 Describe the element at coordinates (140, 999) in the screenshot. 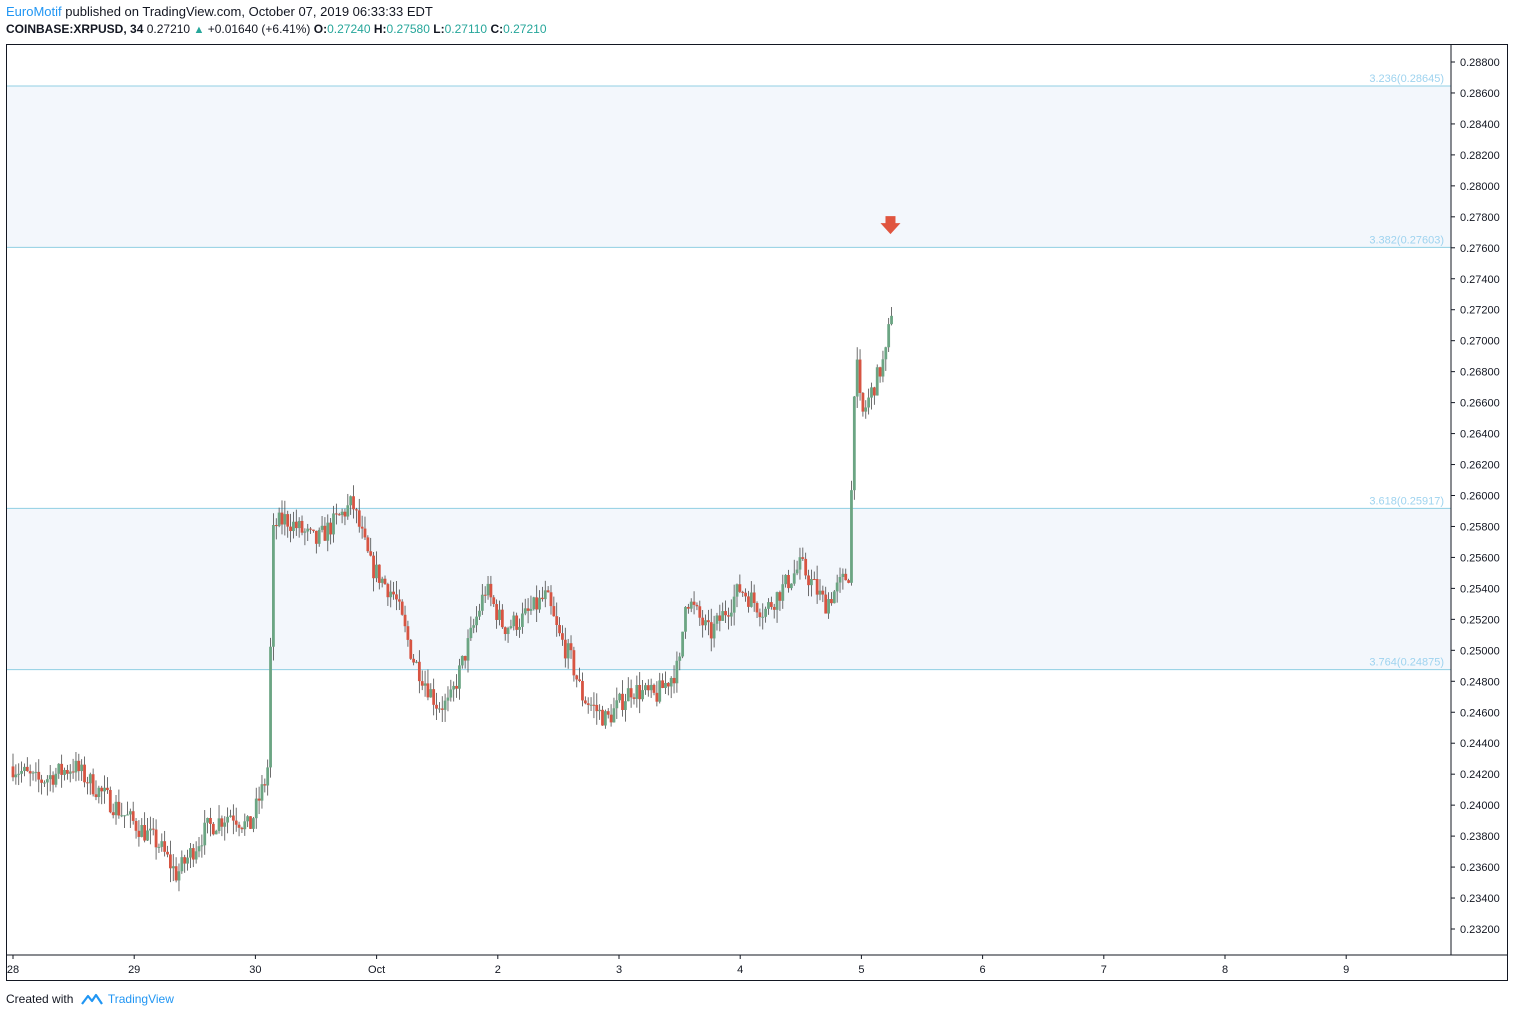

I see `tradingview-brand-link: TradingView` at that location.